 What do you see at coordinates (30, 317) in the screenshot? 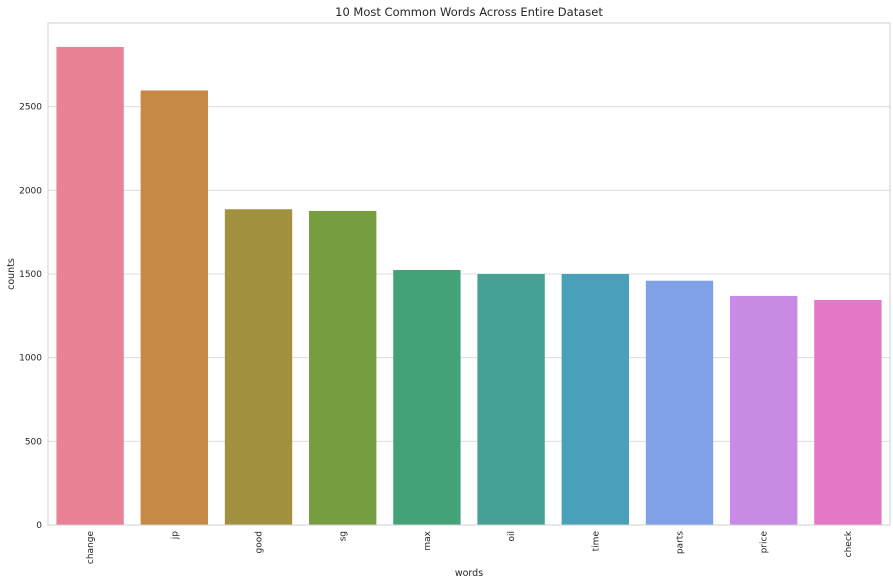
I see `y-tick-labels: 0 500 1000 1500 2000 2500` at bounding box center [30, 317].